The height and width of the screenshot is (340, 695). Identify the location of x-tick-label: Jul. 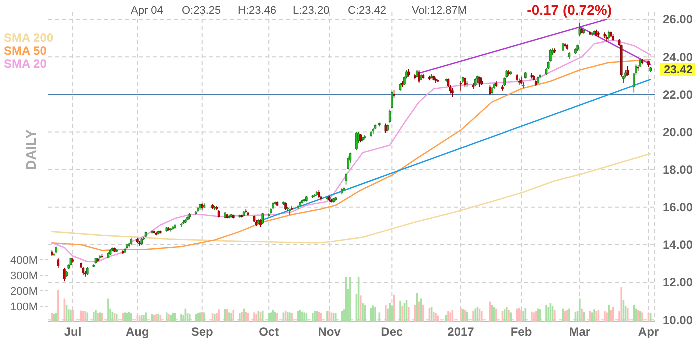
(73, 332).